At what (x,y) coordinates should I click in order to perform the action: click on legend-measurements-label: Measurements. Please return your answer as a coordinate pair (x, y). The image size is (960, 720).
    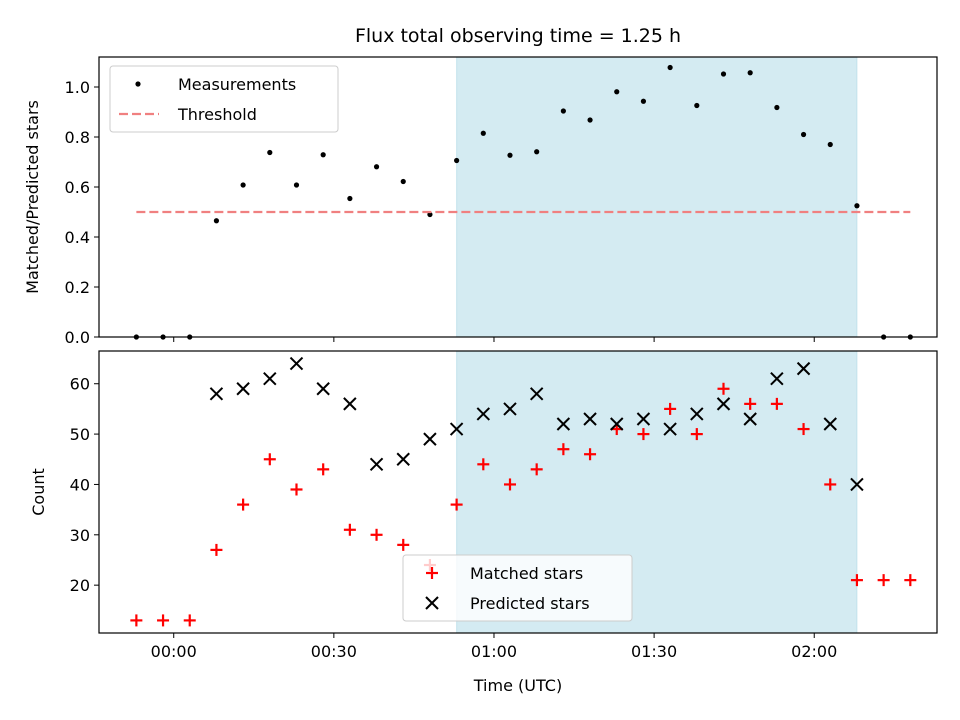
    Looking at the image, I should click on (237, 84).